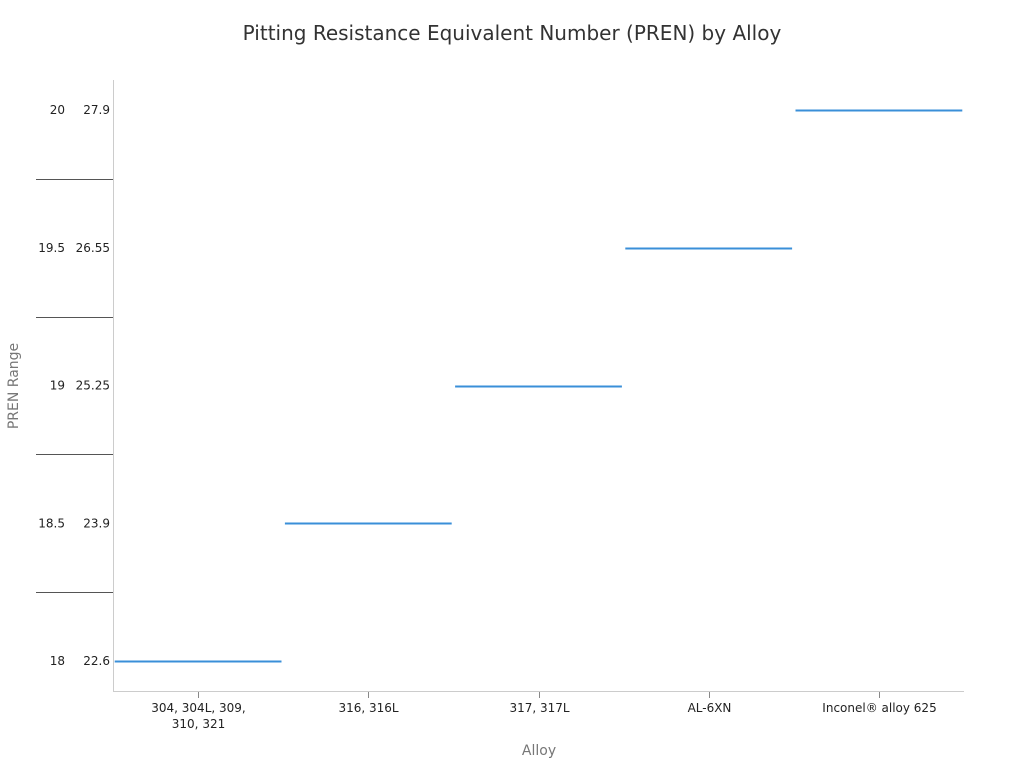 The height and width of the screenshot is (768, 1024). Describe the element at coordinates (51, 523) in the screenshot. I see `y-tick-label-outer: 18.5` at that location.